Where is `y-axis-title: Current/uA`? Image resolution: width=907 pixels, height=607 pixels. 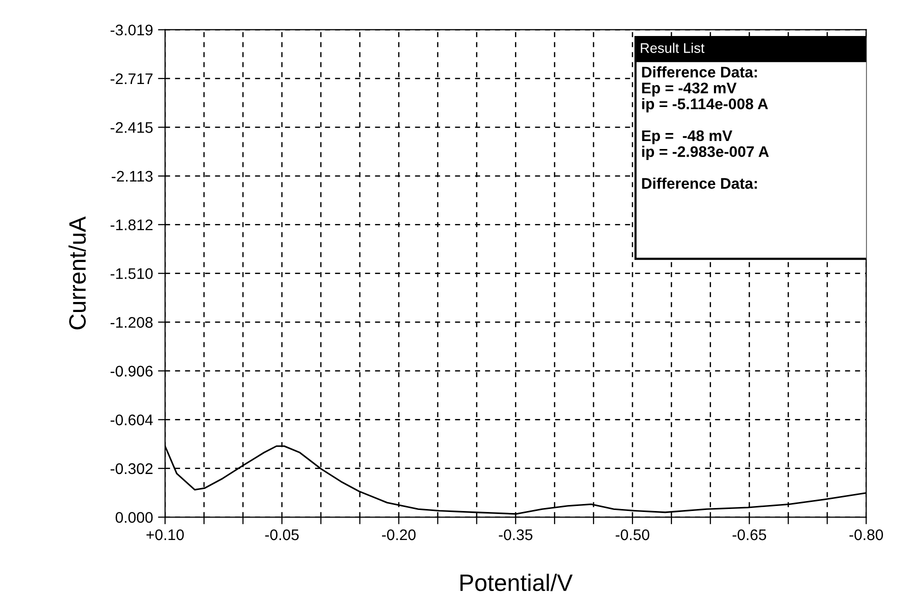
y-axis-title: Current/uA is located at coordinates (77, 273).